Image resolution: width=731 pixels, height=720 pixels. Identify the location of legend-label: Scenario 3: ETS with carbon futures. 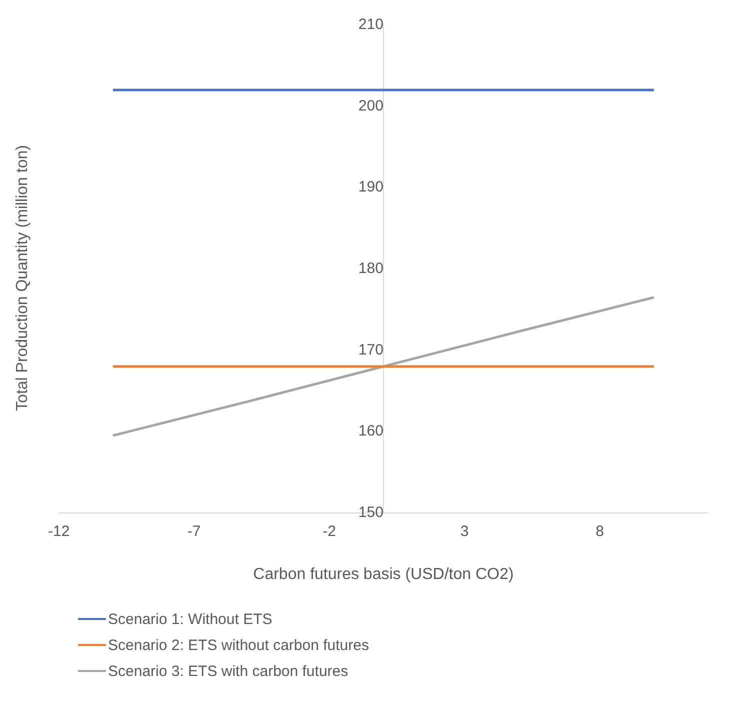
(228, 671).